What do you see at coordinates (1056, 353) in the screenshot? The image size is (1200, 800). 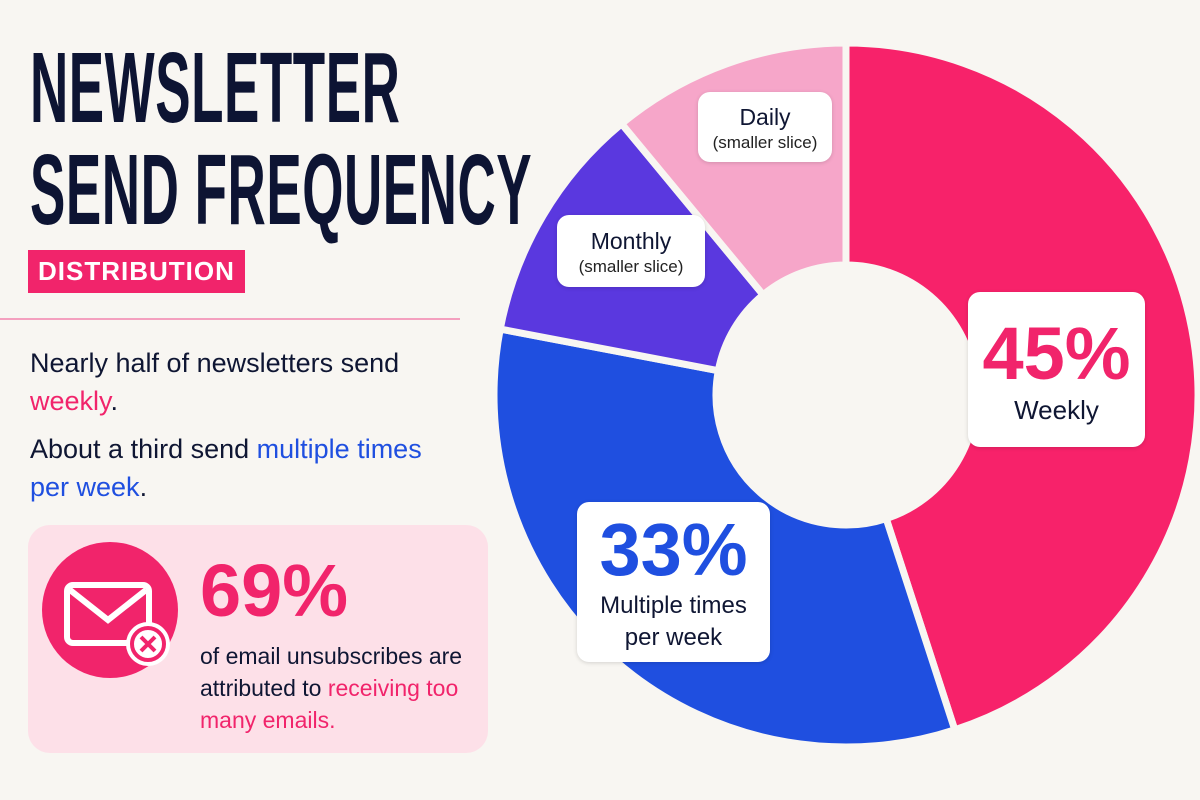 I see `value-label: 45%` at bounding box center [1056, 353].